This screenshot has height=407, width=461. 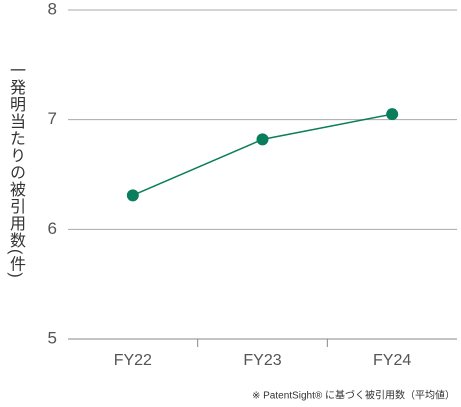 What do you see at coordinates (15, 170) in the screenshot?
I see `y-axis-label: 一発明当たりの被引用数(件)` at bounding box center [15, 170].